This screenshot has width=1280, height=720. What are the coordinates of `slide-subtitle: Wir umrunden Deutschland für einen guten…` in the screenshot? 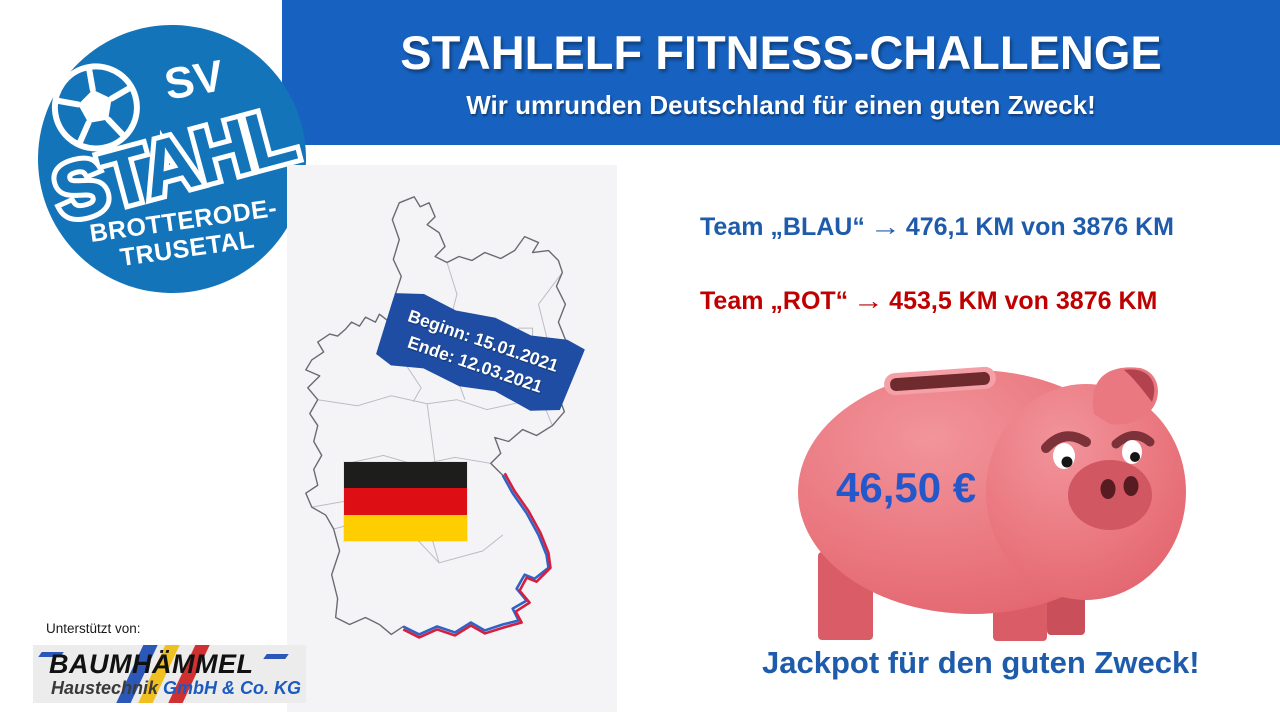 It's located at (781, 104).